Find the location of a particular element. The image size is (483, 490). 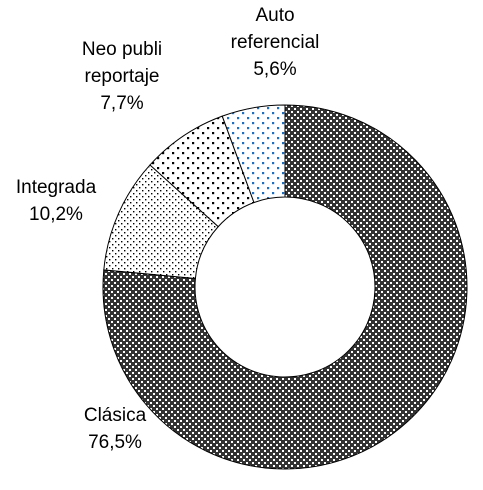

slice-label: Neo publi reportaje 7,7% is located at coordinates (122, 76).